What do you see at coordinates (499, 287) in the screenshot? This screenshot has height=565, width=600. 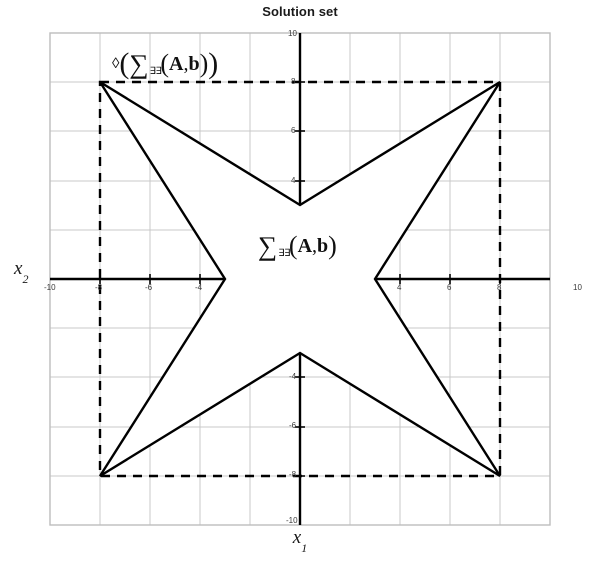 I see `xtick-label-8: 8` at bounding box center [499, 287].